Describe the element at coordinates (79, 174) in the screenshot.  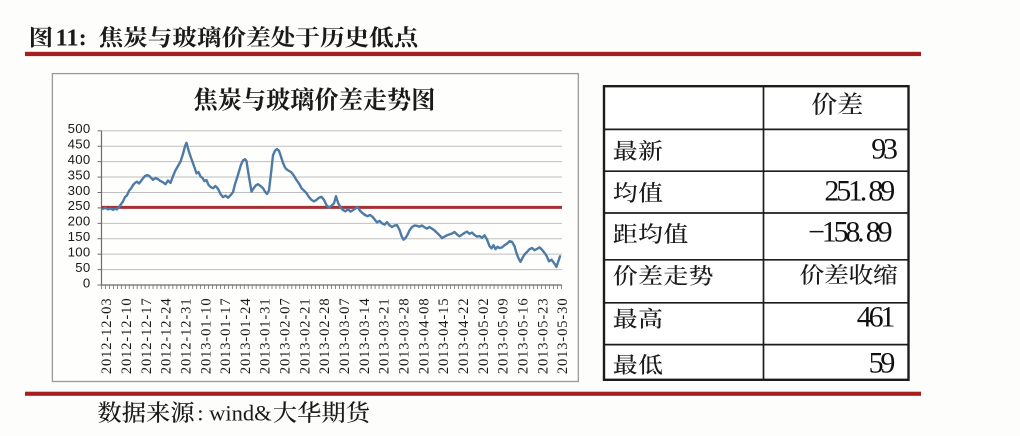
I see `svg-text: 350` at that location.